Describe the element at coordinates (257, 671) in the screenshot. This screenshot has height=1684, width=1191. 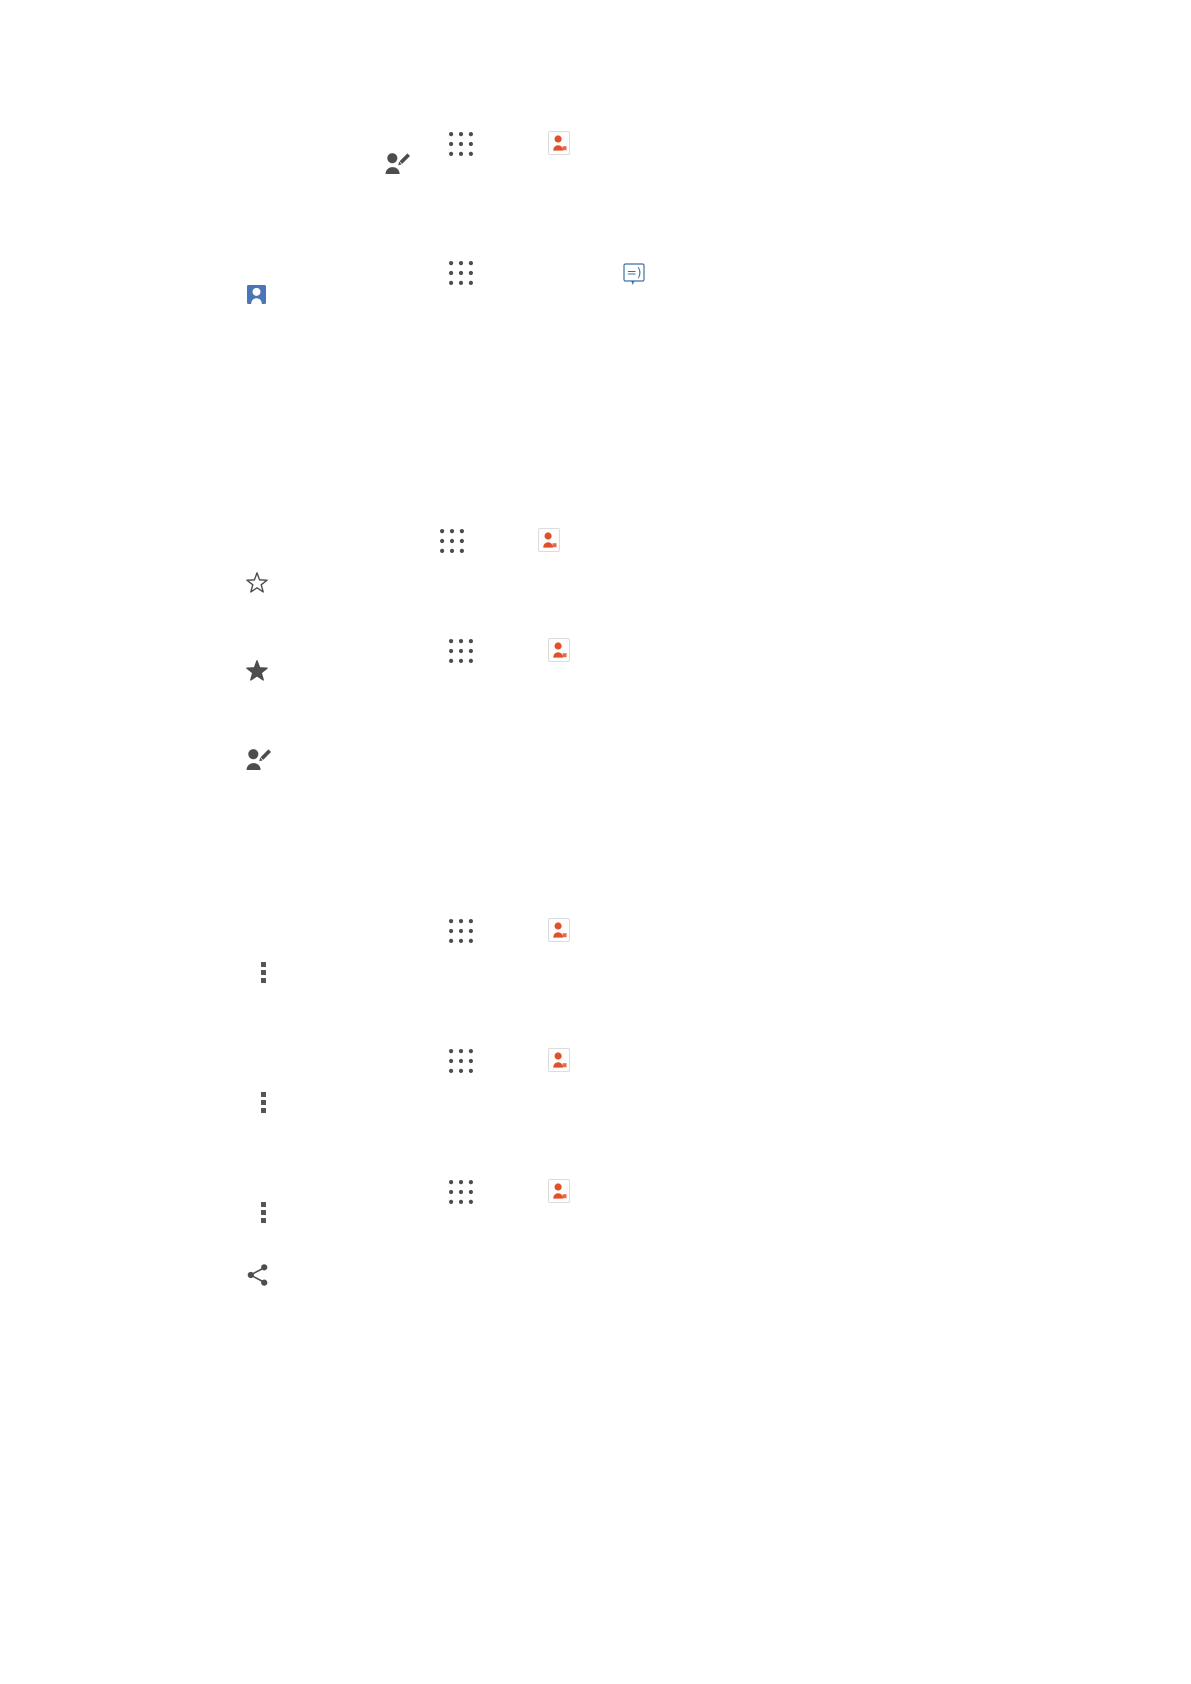
I see `star-filled-icon` at that location.